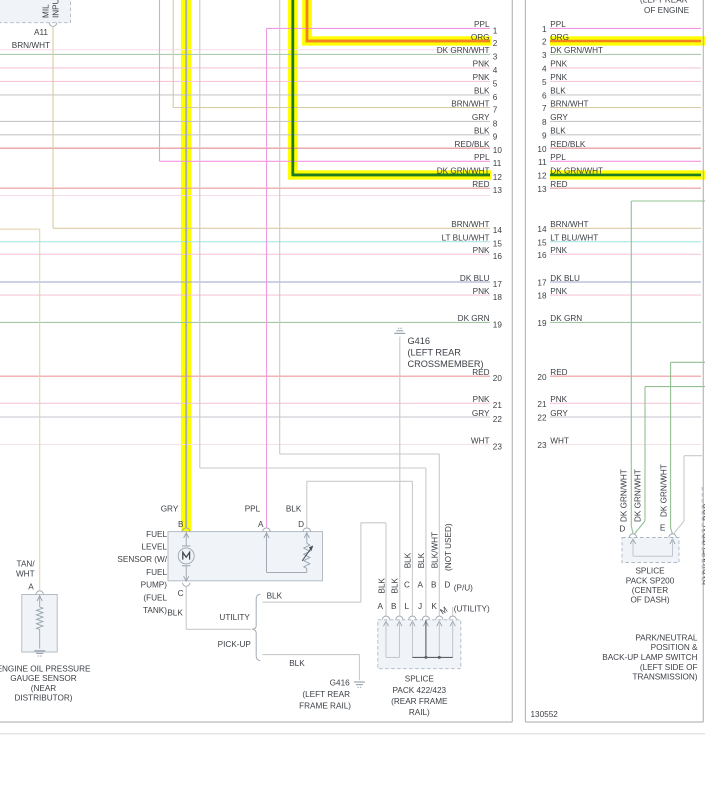  I want to click on svg-text: ENGINE OIL PRESSURE, so click(45, 669).